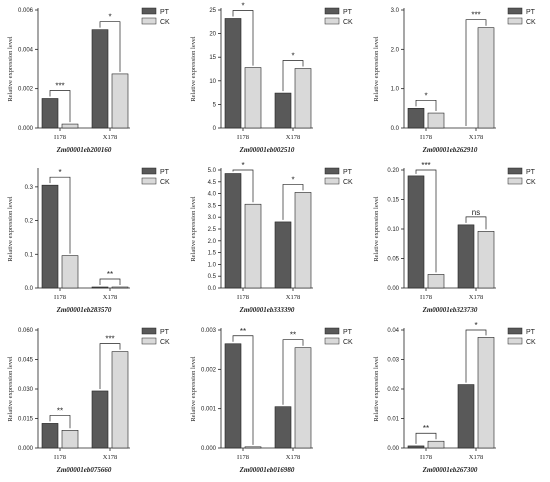 The width and height of the screenshot is (550, 482). I want to click on y-tick-label: 0.3, so click(29, 188).